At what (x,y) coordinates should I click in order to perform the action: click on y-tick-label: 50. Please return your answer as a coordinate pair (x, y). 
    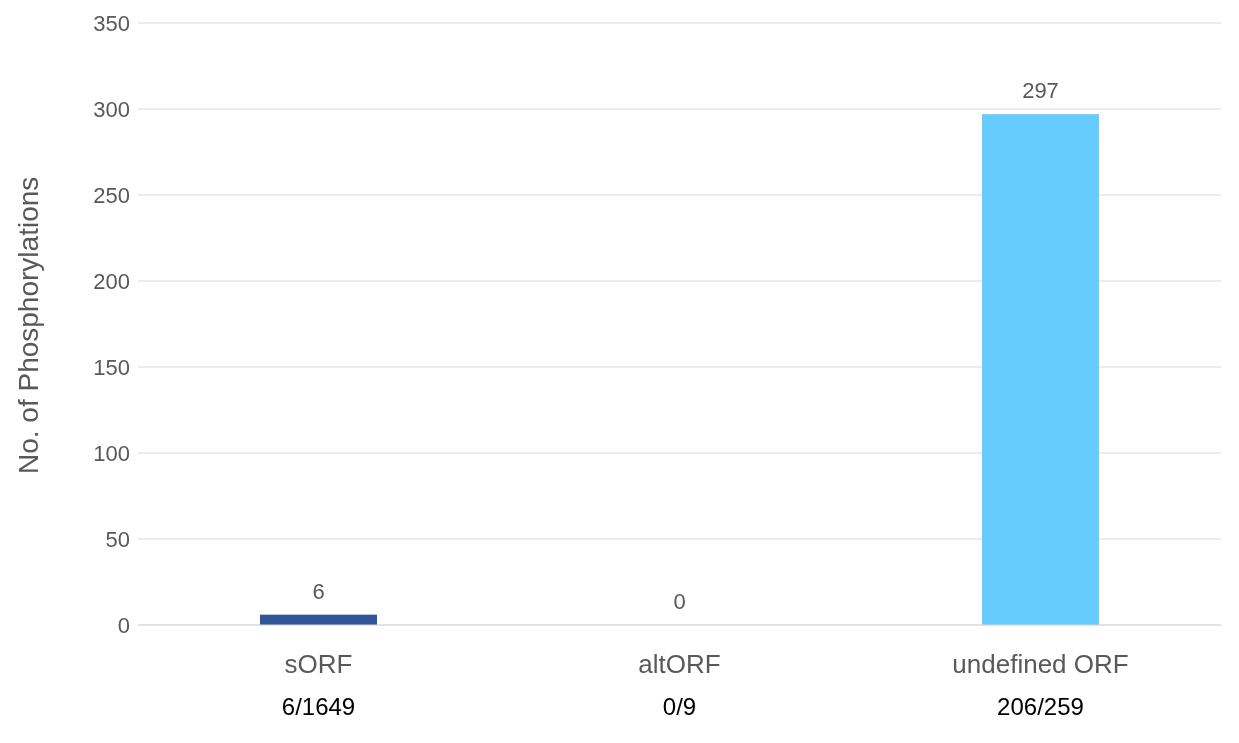
    Looking at the image, I should click on (117, 539).